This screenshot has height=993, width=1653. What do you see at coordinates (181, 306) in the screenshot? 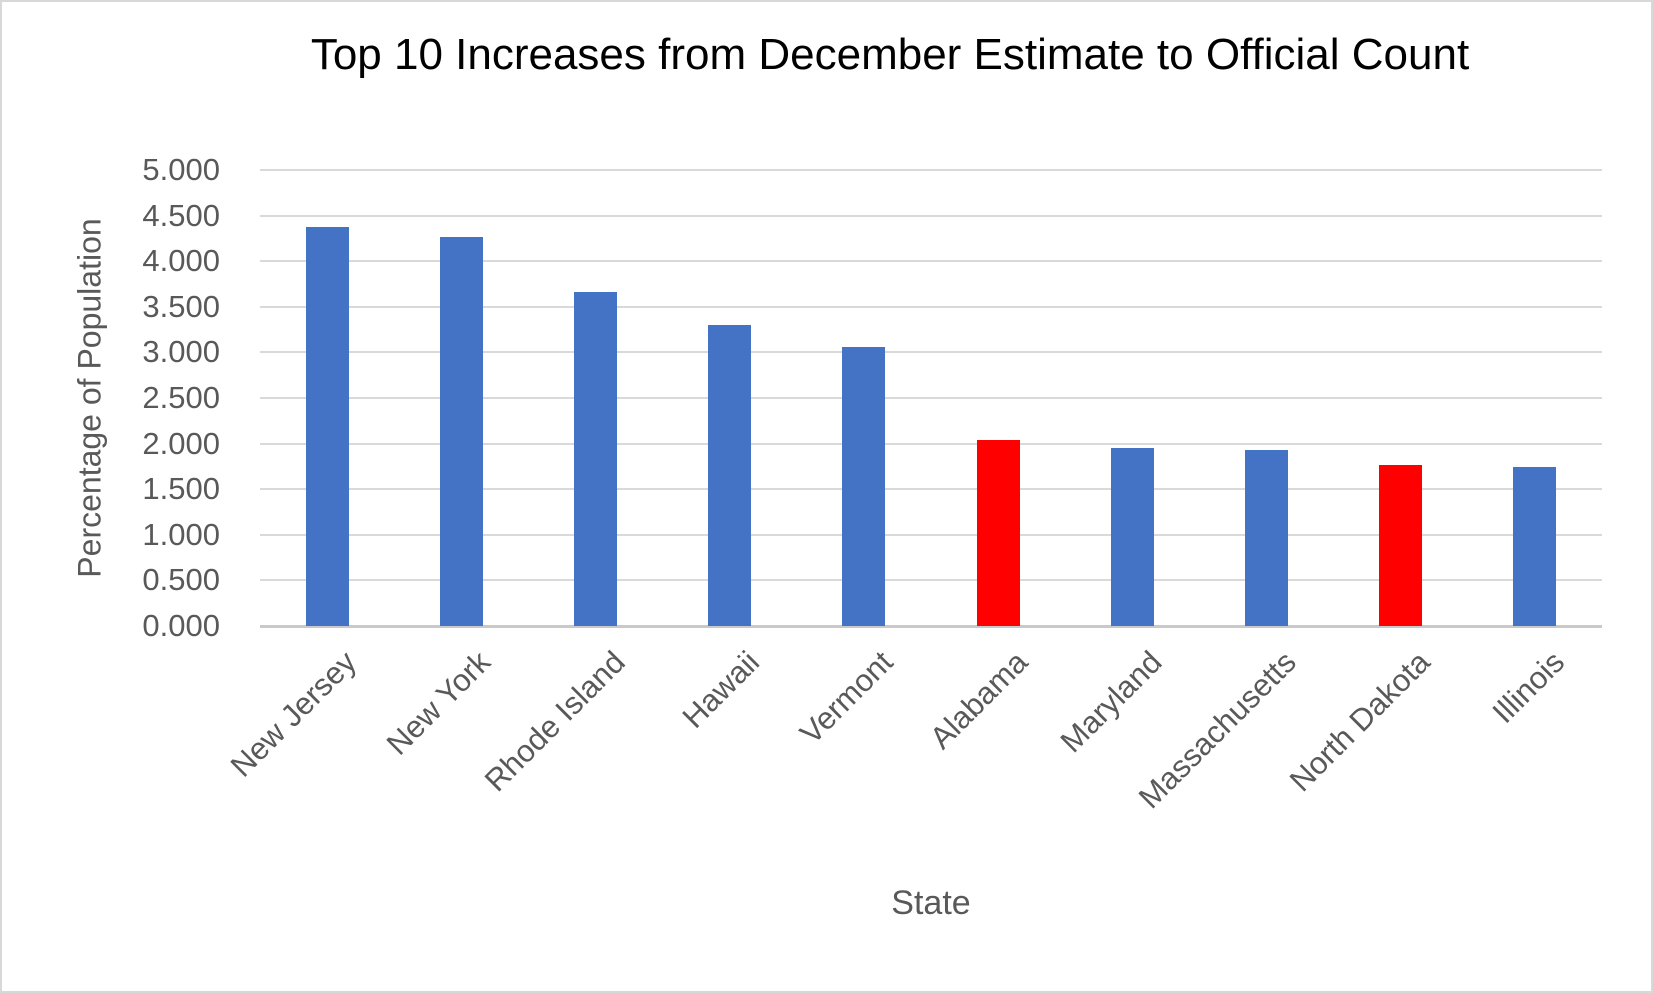
I see `y-tick-label: 3.500` at bounding box center [181, 306].